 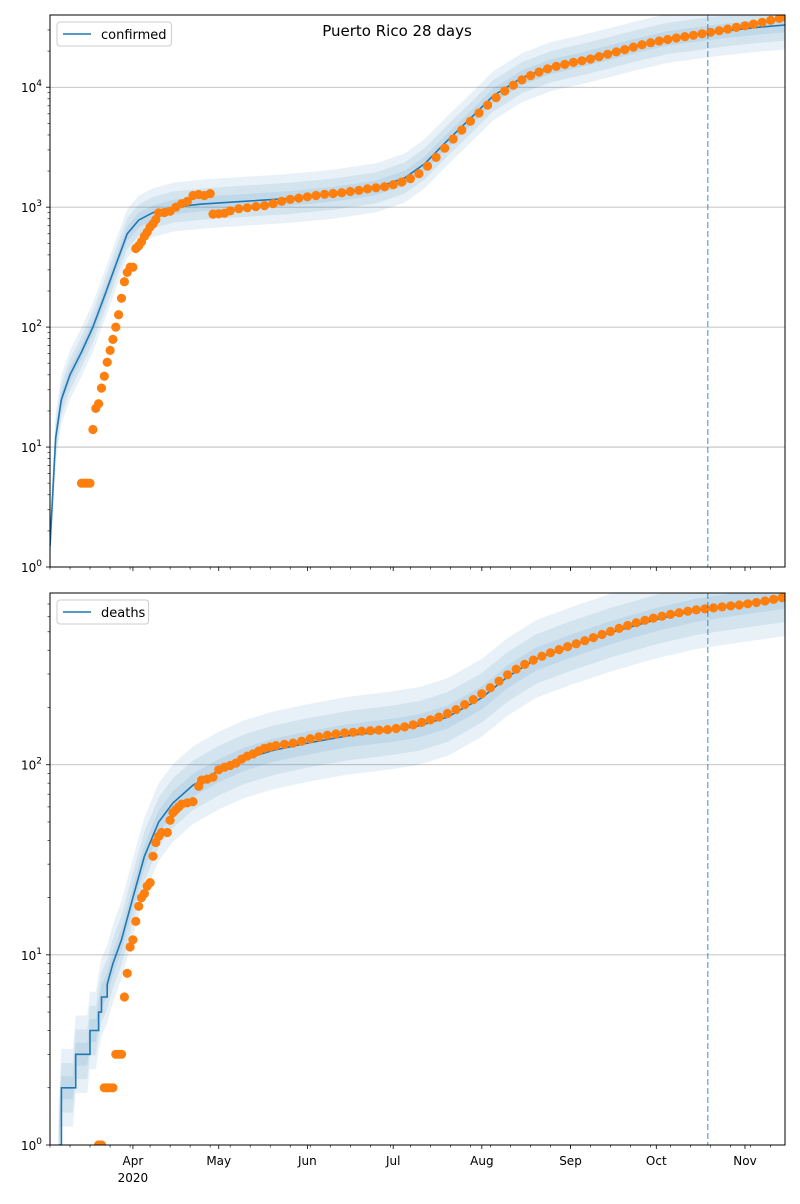 What do you see at coordinates (31, 765) in the screenshot?
I see `y-tick-label-1-2: 10²` at bounding box center [31, 765].